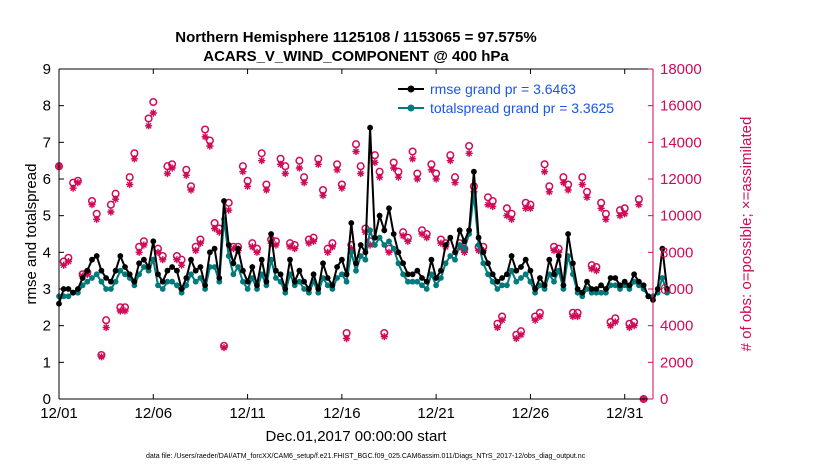 The height and width of the screenshot is (470, 830). What do you see at coordinates (681, 142) in the screenshot?
I see `y-right-tick-label: 14000` at bounding box center [681, 142].